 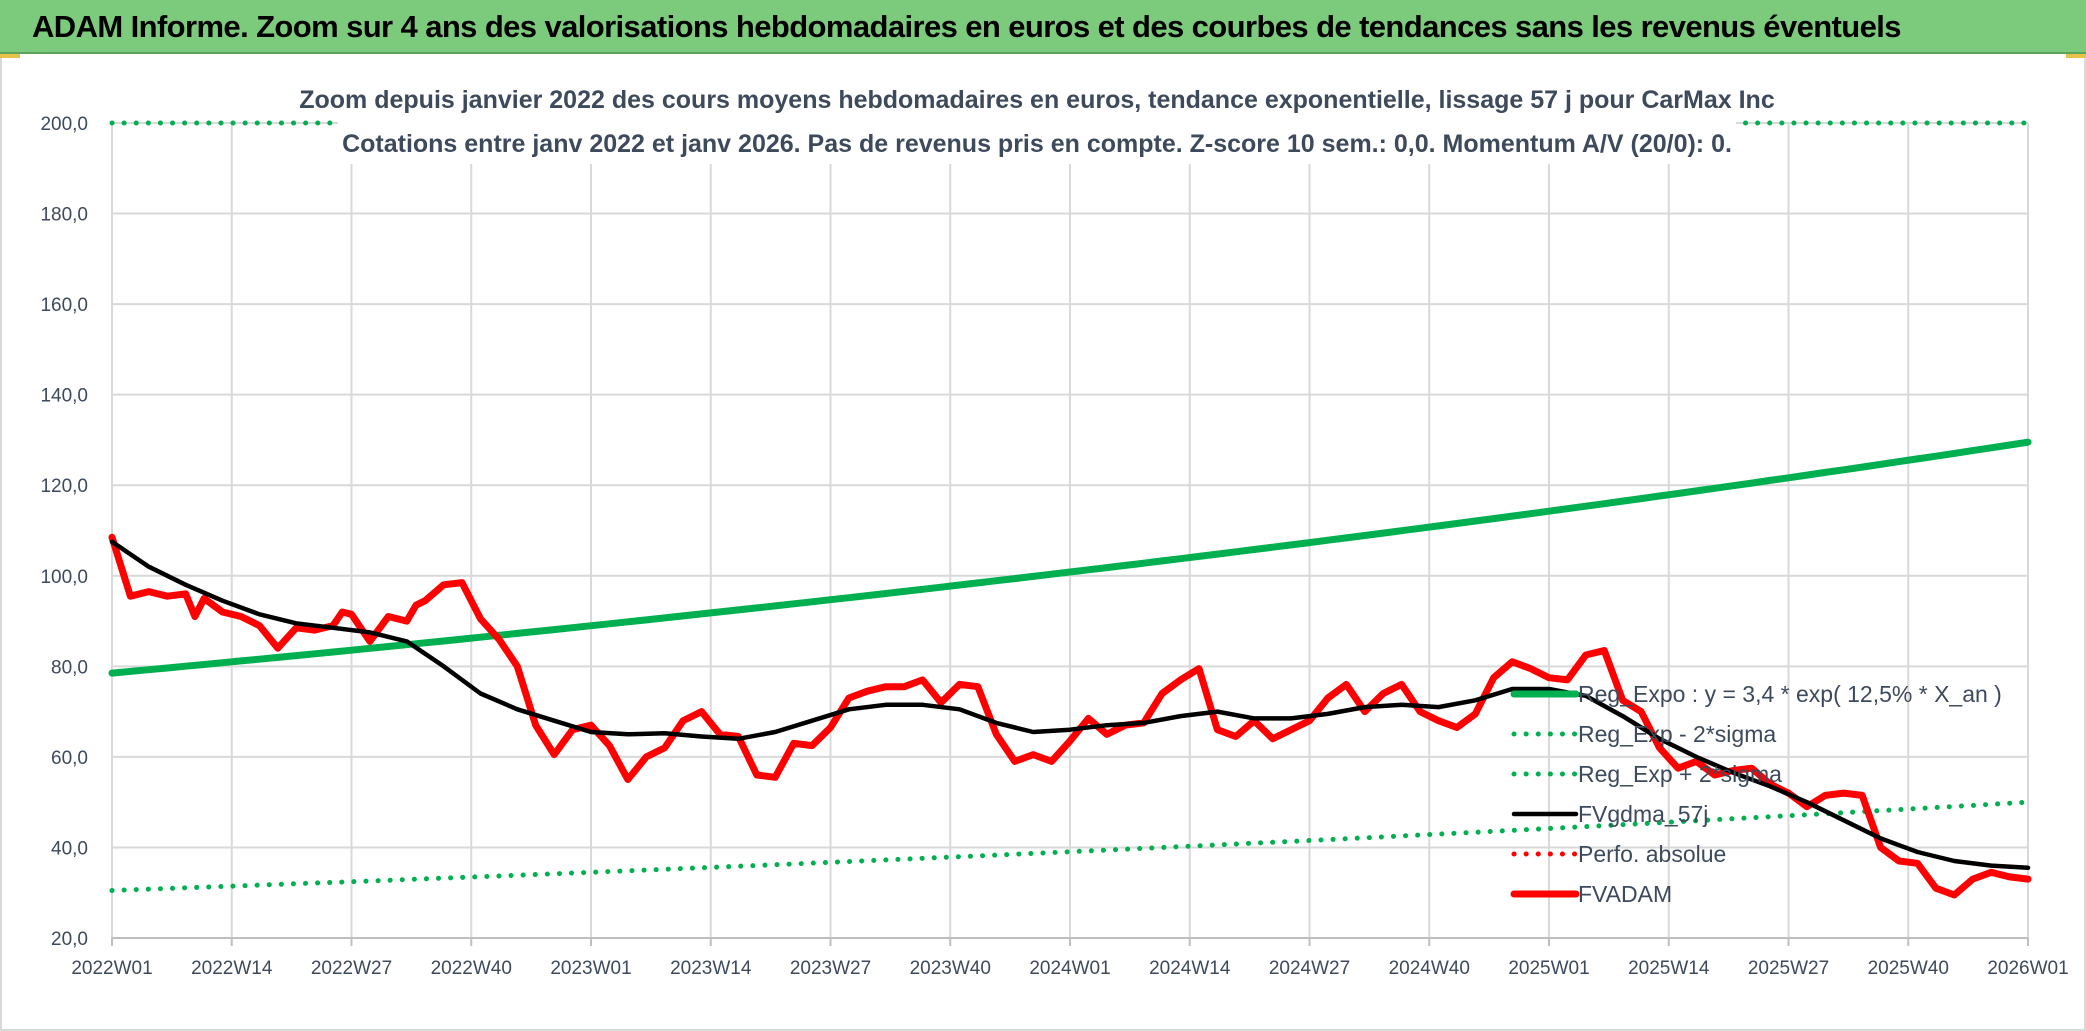 What do you see at coordinates (64, 305) in the screenshot?
I see `y-tick-label: 160,0` at bounding box center [64, 305].